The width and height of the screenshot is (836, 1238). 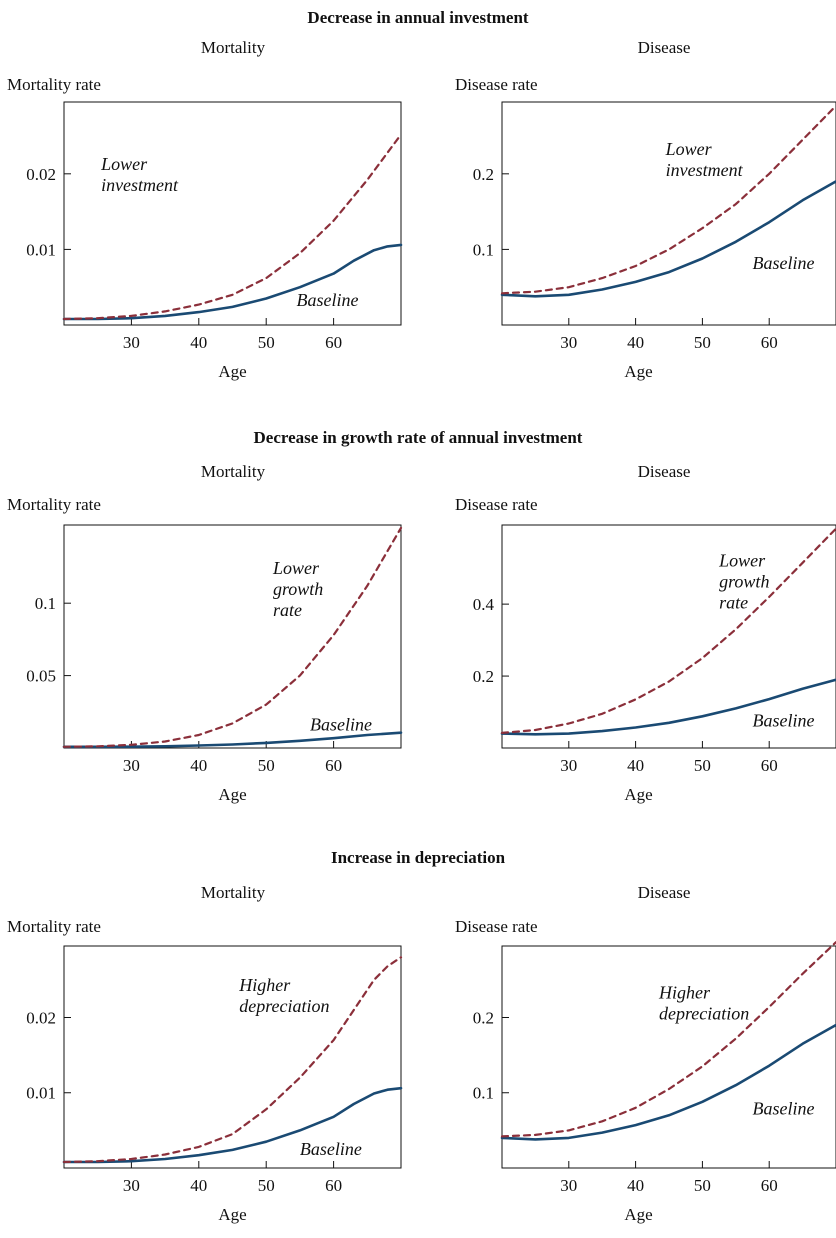 I want to click on y-tick-label: 0.05, so click(x=41, y=676).